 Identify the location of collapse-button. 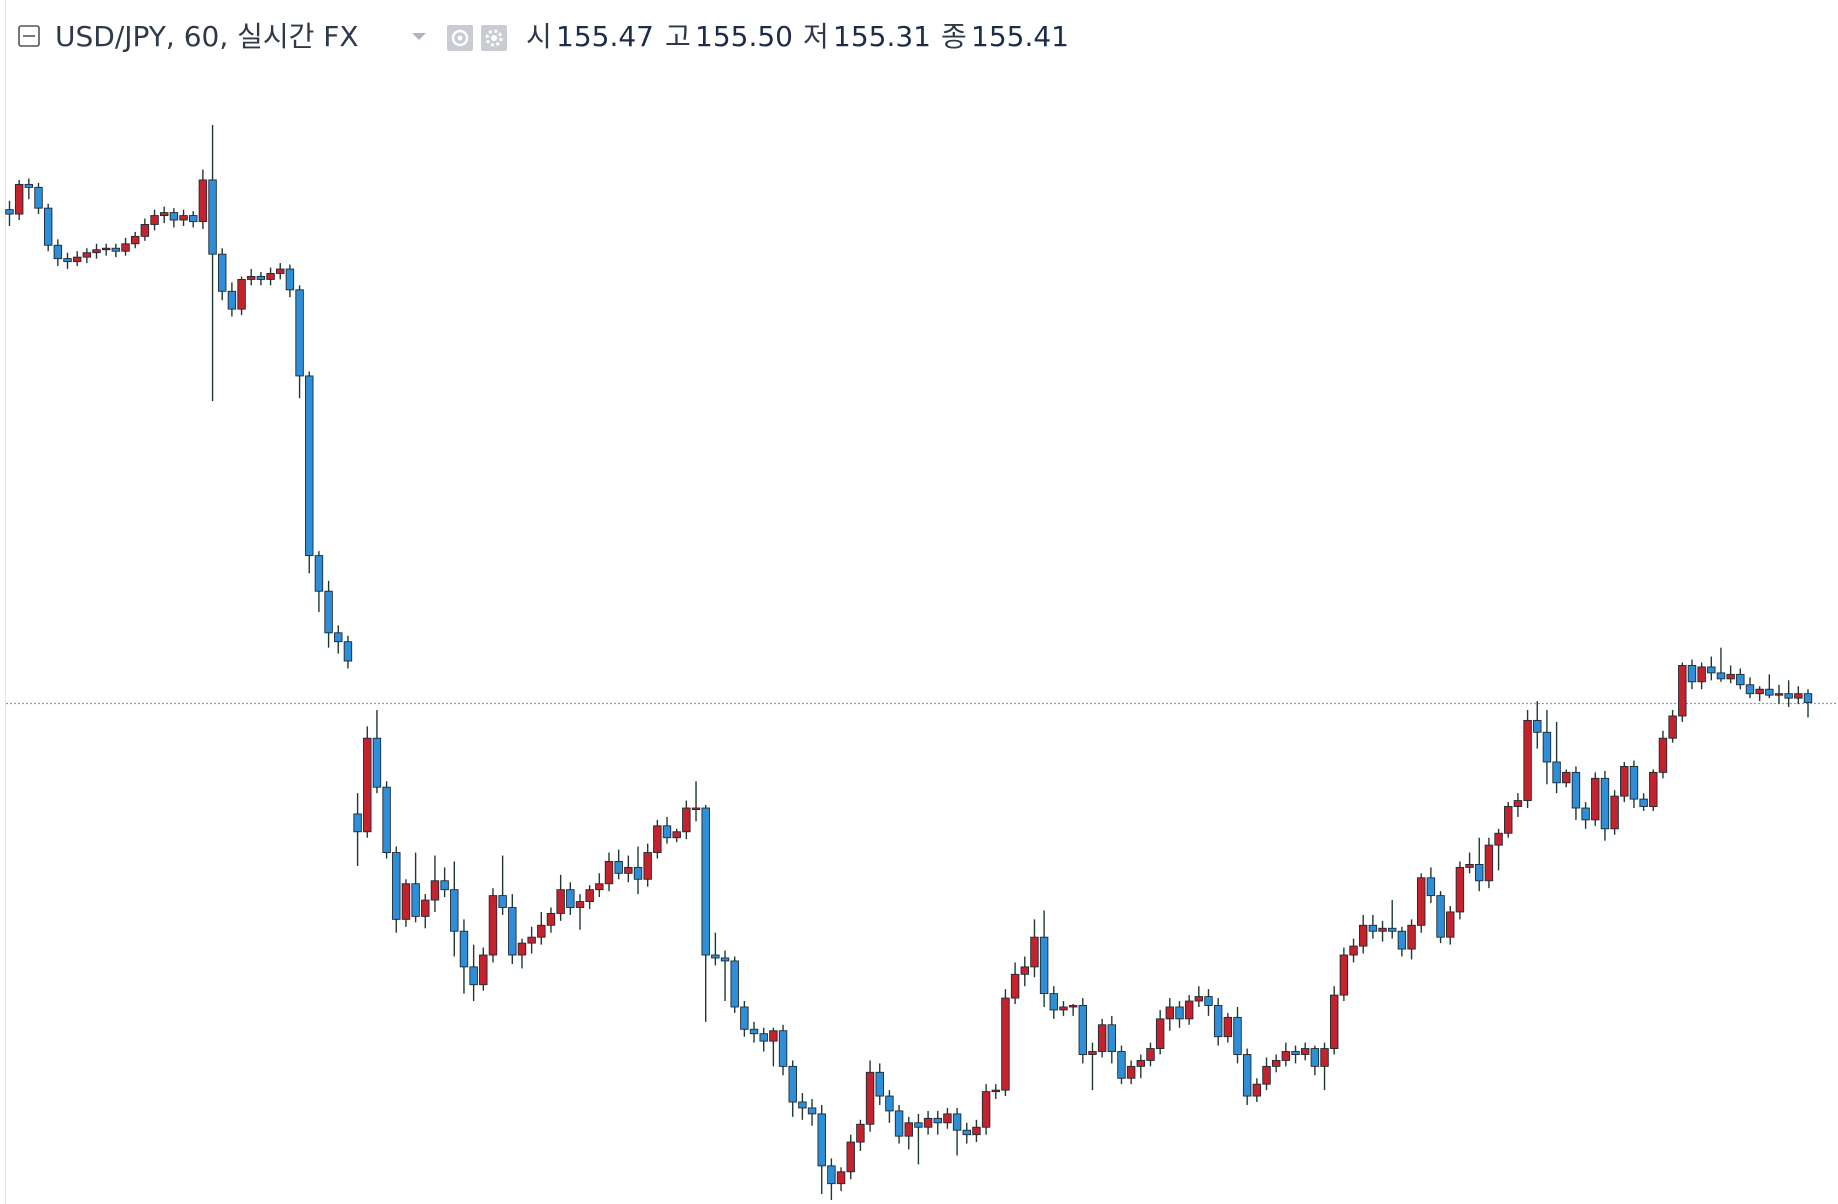
(29, 36).